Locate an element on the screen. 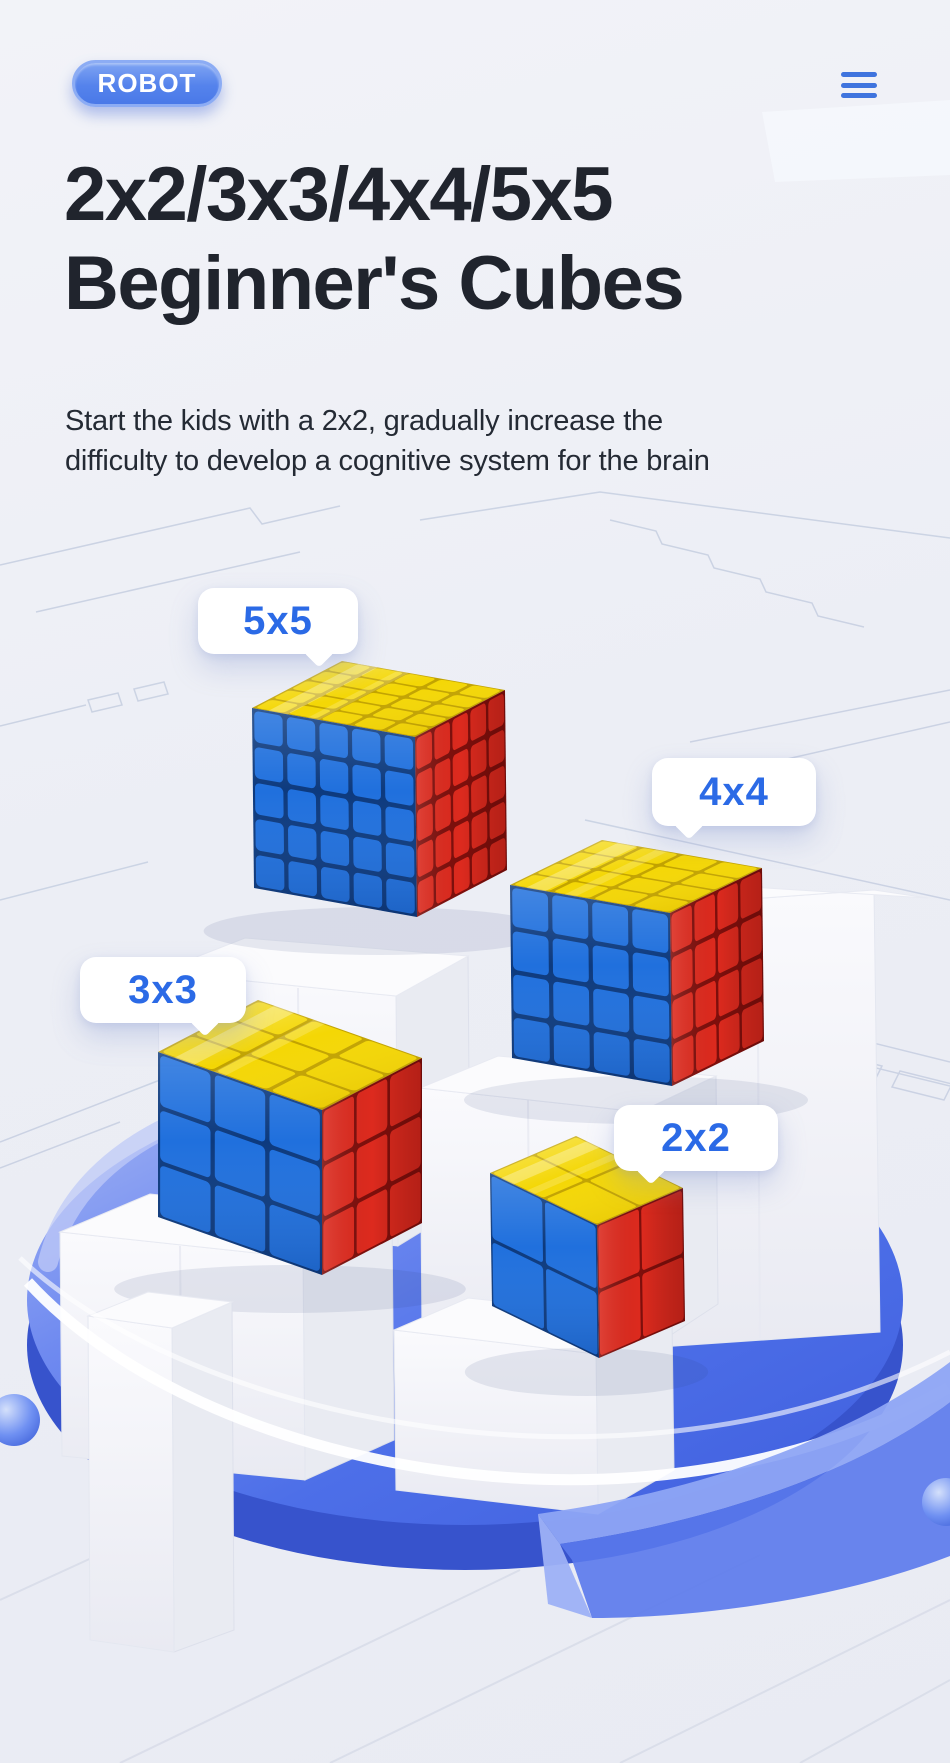 The width and height of the screenshot is (950, 1763). page-title-line1: 2x2/3x3/4x4/5x5 is located at coordinates (339, 194).